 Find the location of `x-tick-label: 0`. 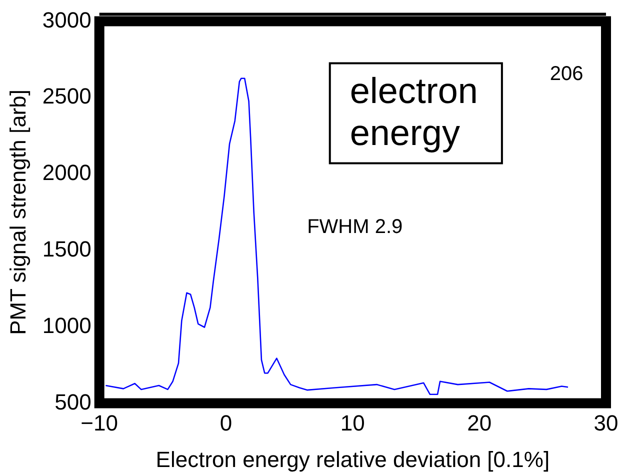

x-tick-label: 0 is located at coordinates (226, 423).